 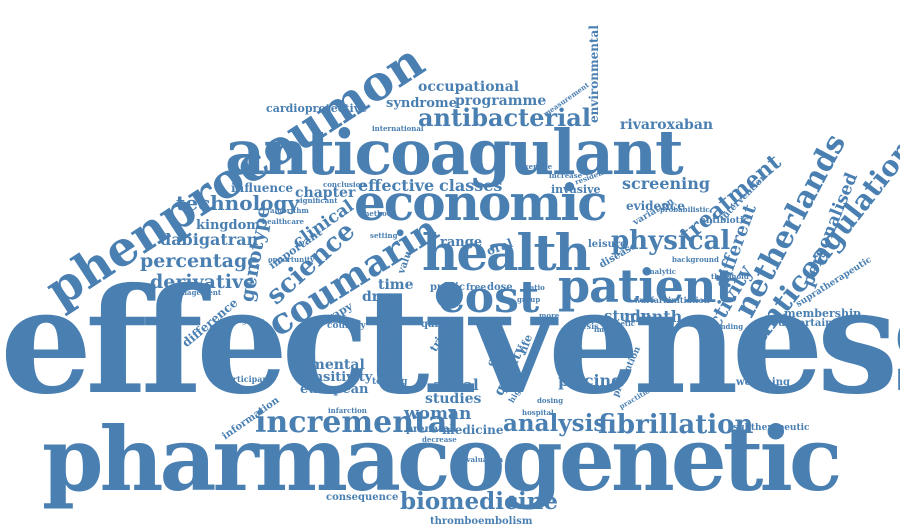 What do you see at coordinates (647, 286) in the screenshot?
I see `word-patient: patient` at bounding box center [647, 286].